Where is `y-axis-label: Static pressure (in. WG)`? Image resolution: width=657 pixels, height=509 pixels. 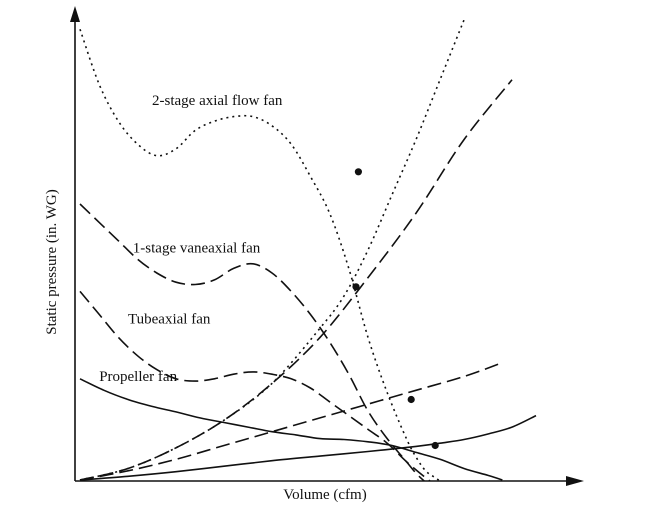 y-axis-label: Static pressure (in. WG) is located at coordinates (52, 262).